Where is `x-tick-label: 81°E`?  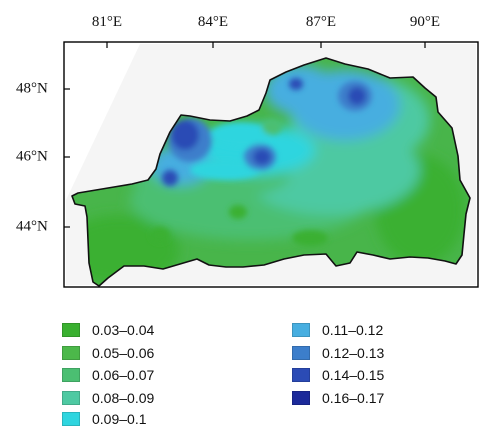 x-tick-label: 81°E is located at coordinates (107, 22).